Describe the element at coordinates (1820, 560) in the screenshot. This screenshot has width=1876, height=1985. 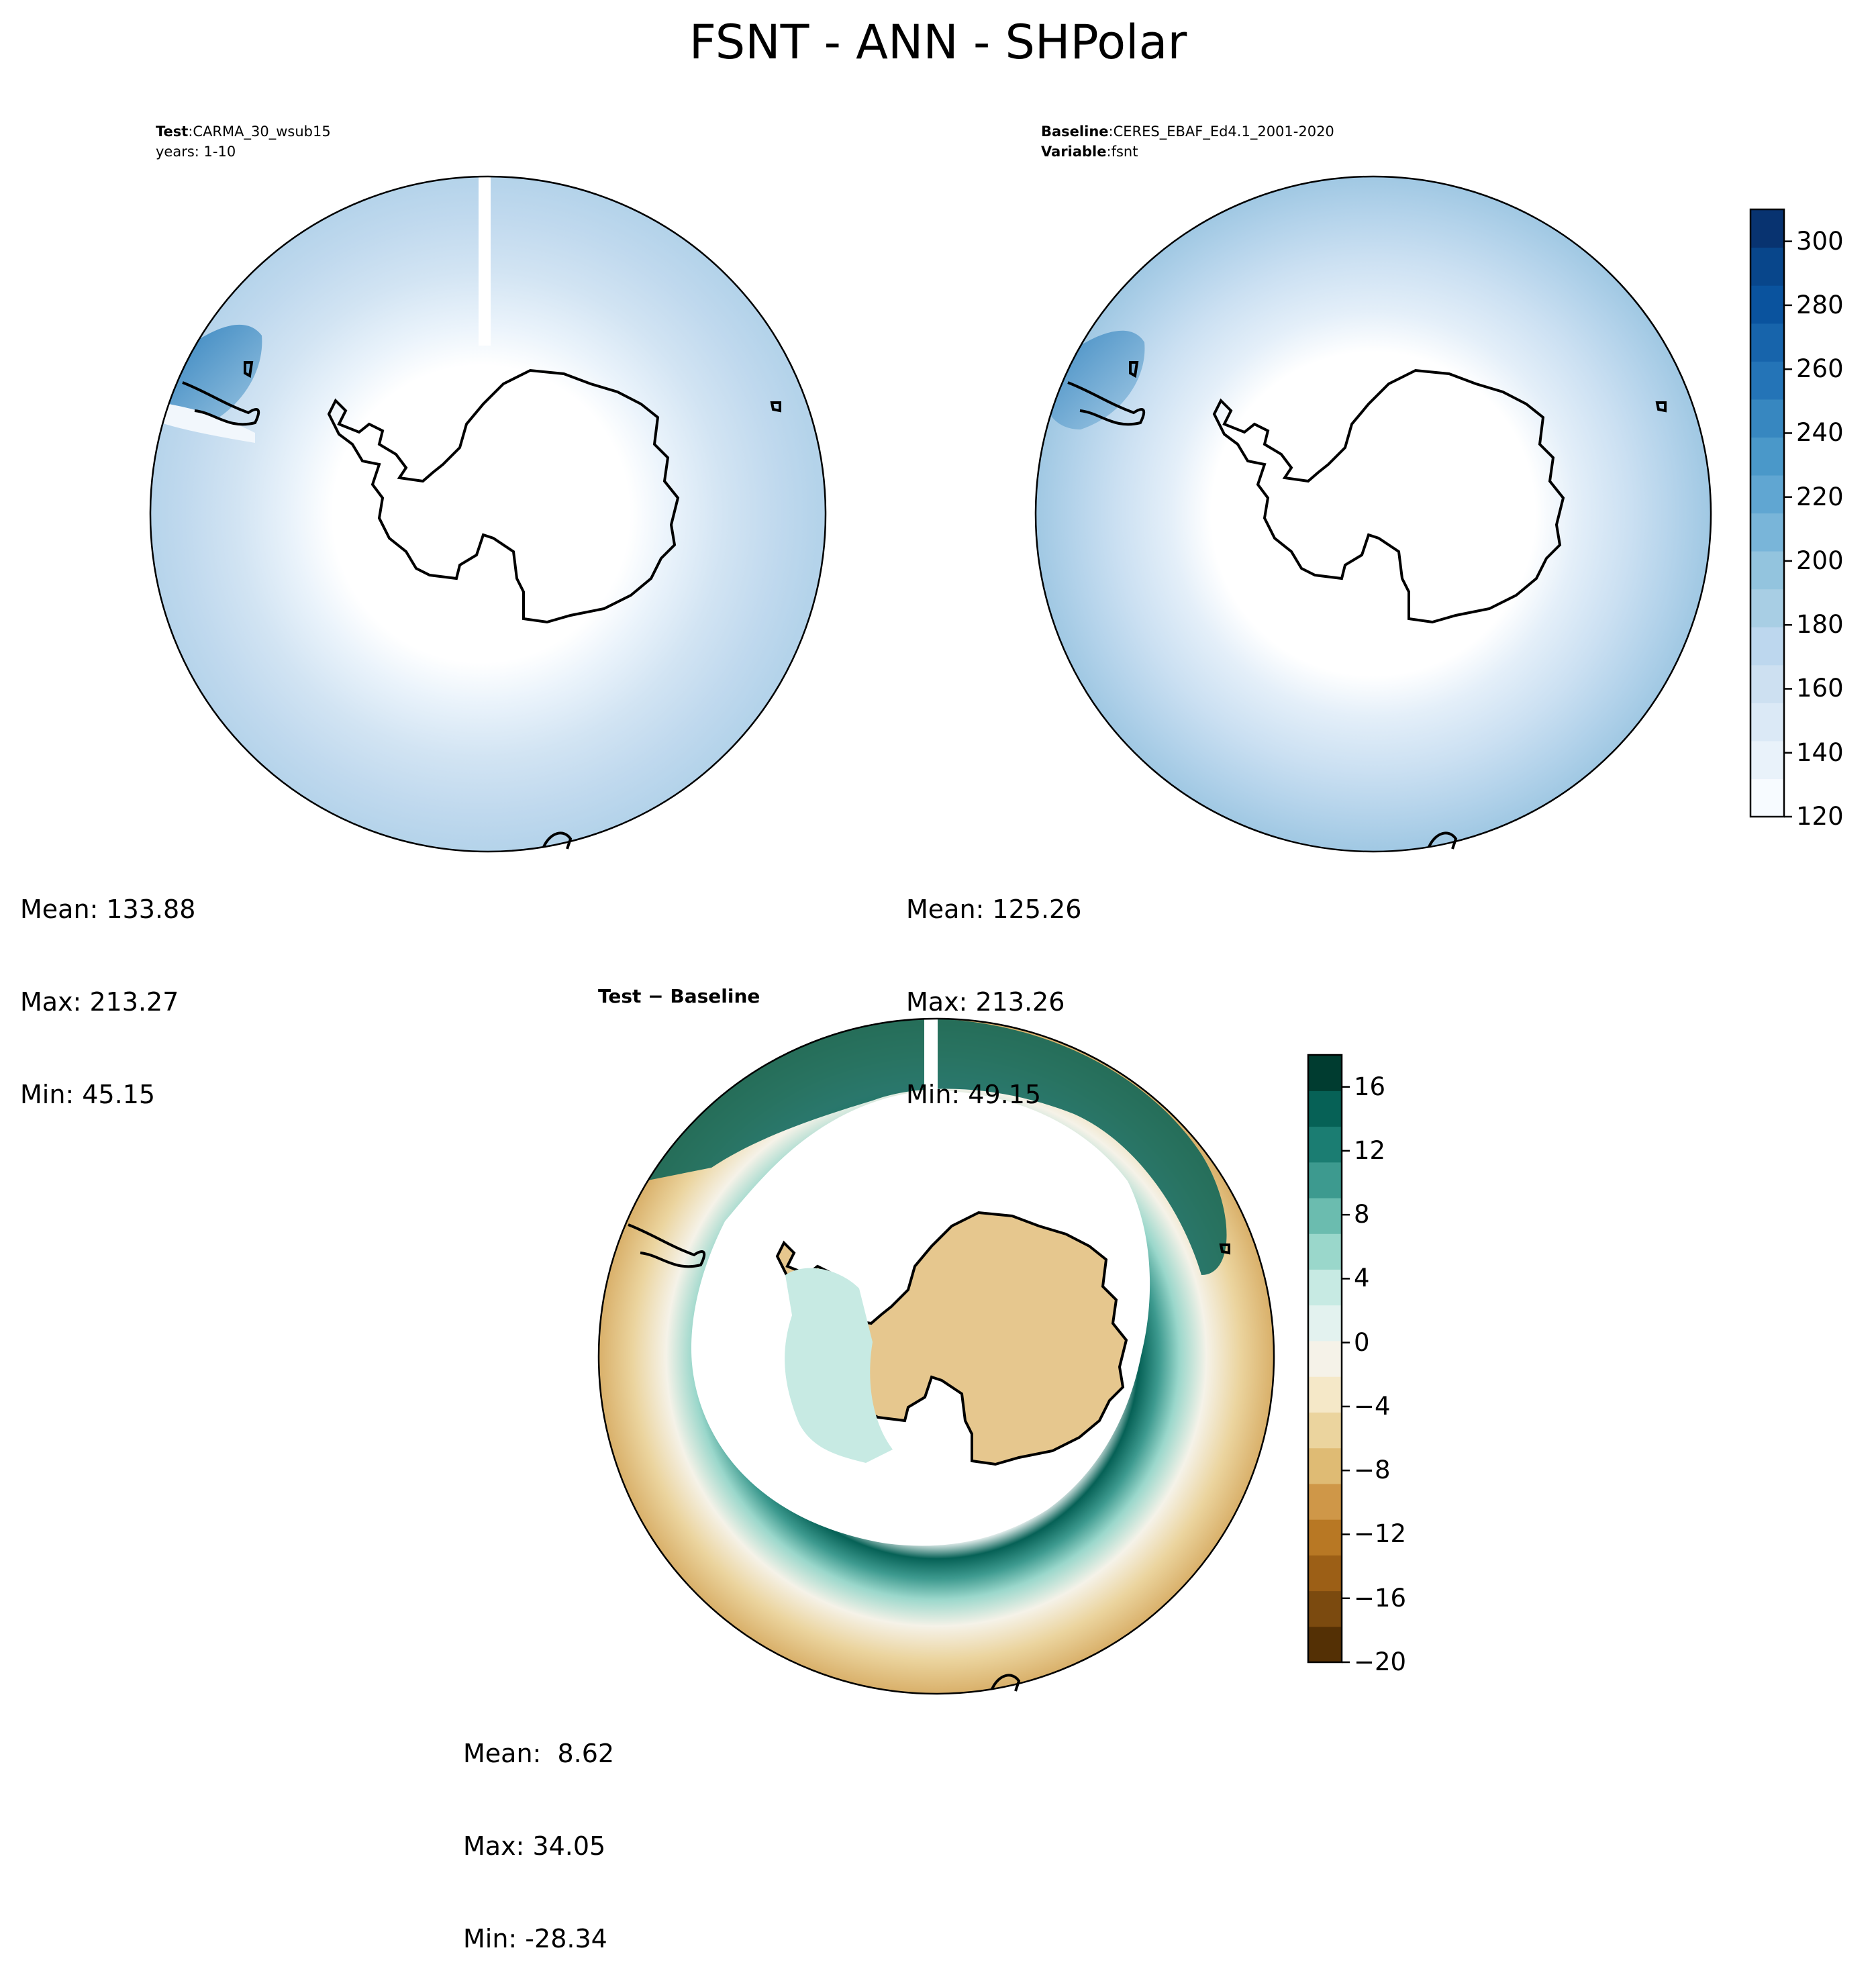
I see `test-baseline-colorbar-tick-label: 200` at that location.